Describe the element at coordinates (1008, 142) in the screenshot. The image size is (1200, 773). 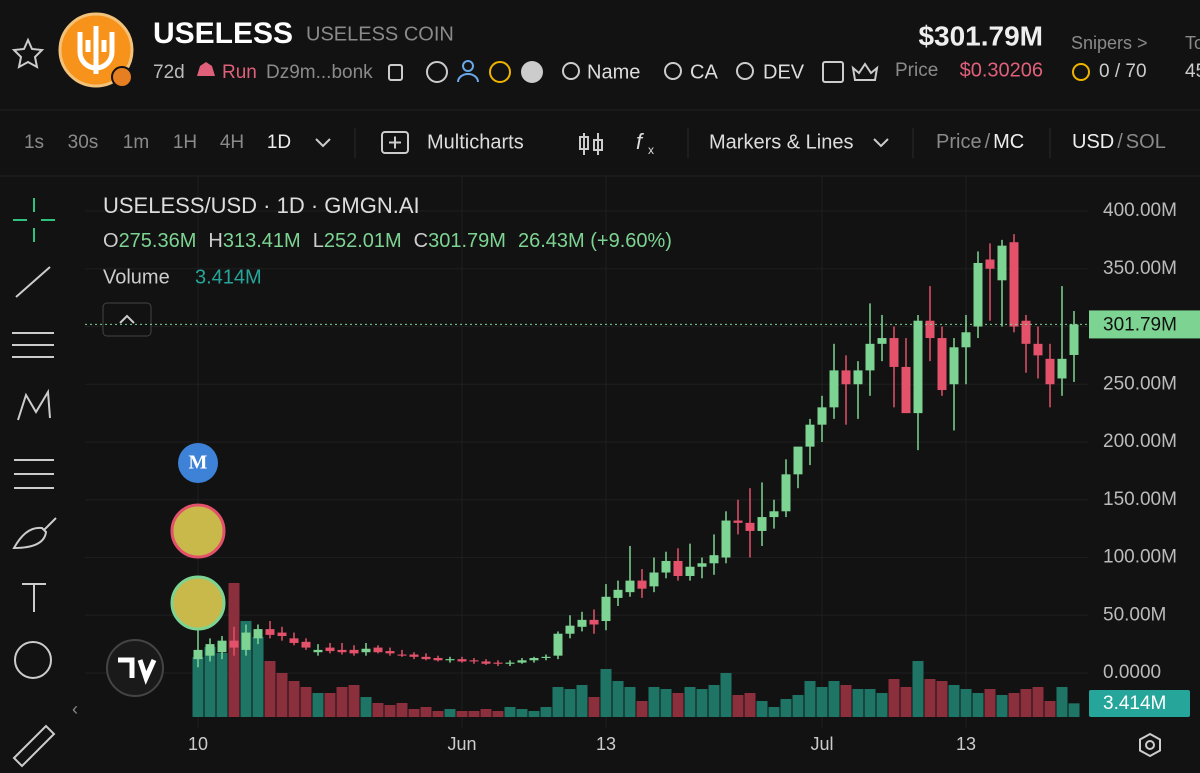
I see `mc-option: MC` at that location.